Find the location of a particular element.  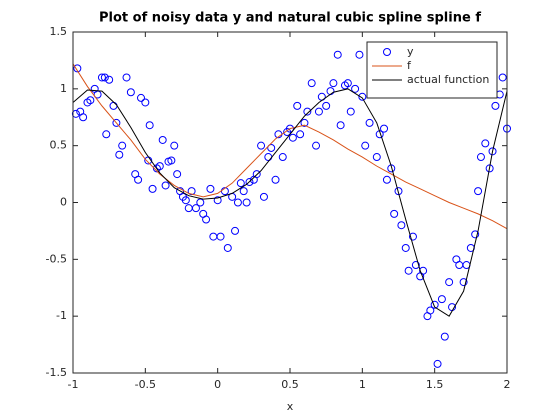

y-tick-label: -1.5 is located at coordinates (56, 372).